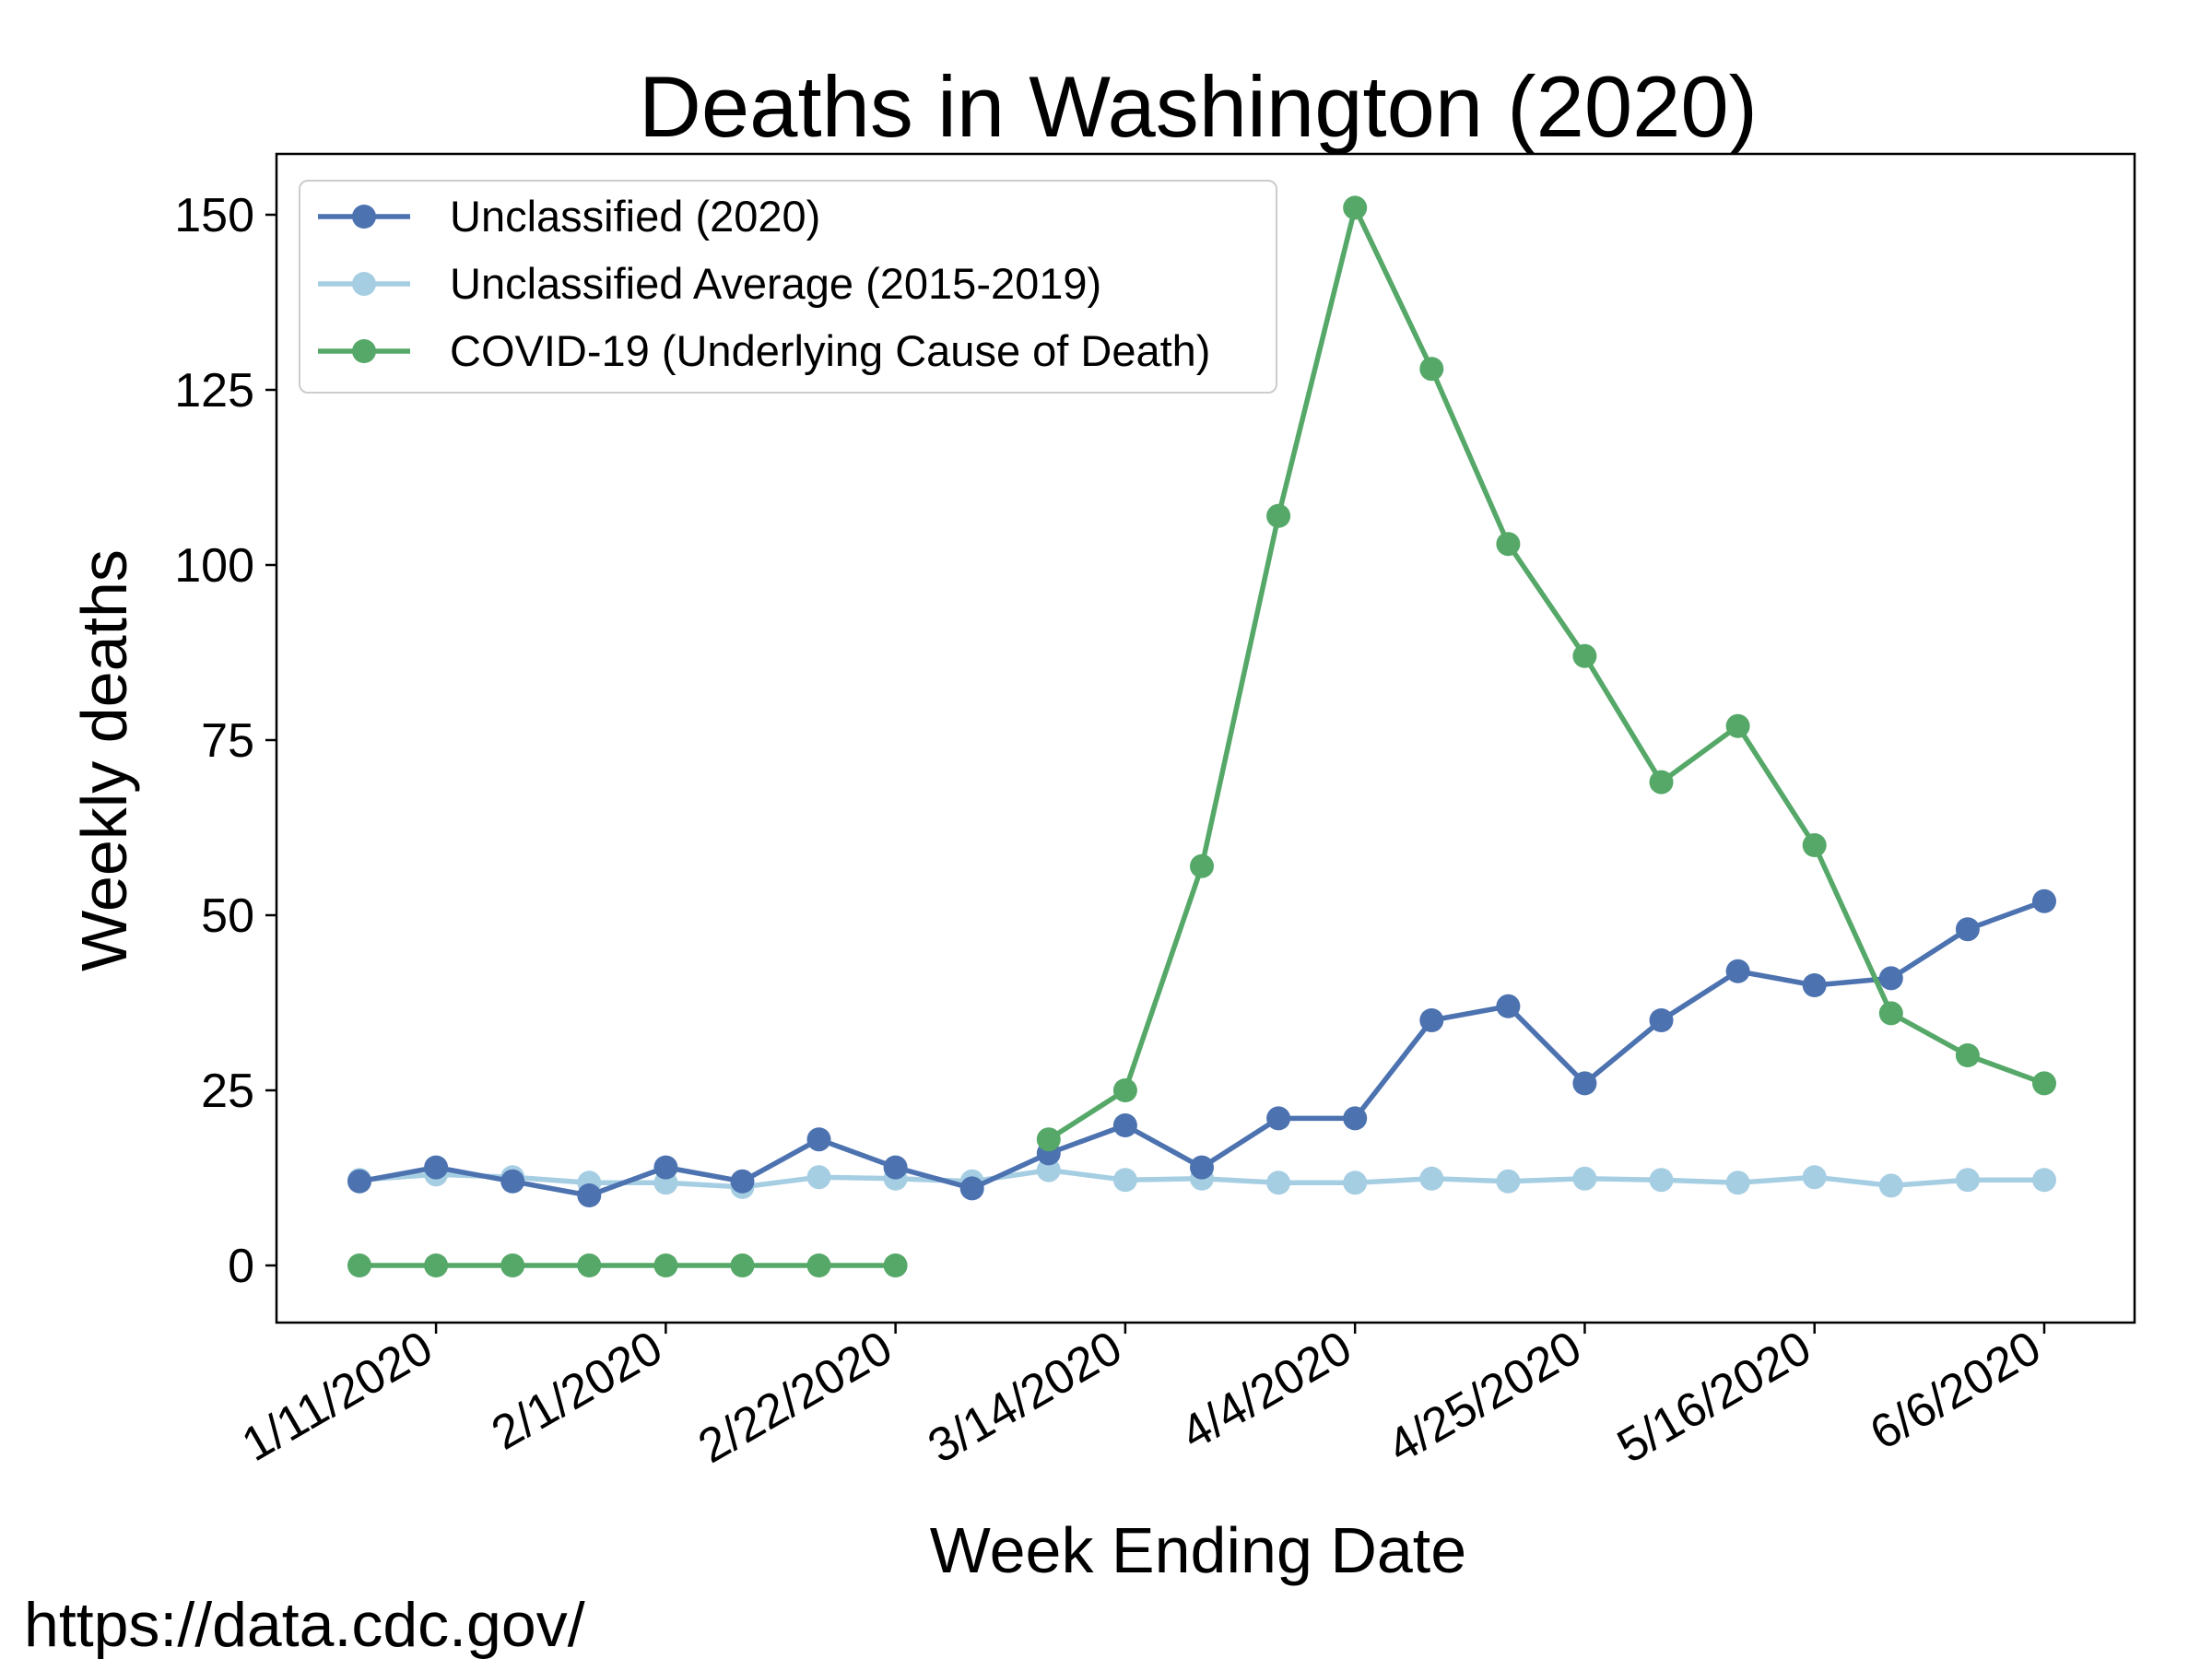  I want to click on x-tick-label: 4/25/2020, so click(1484, 1397).